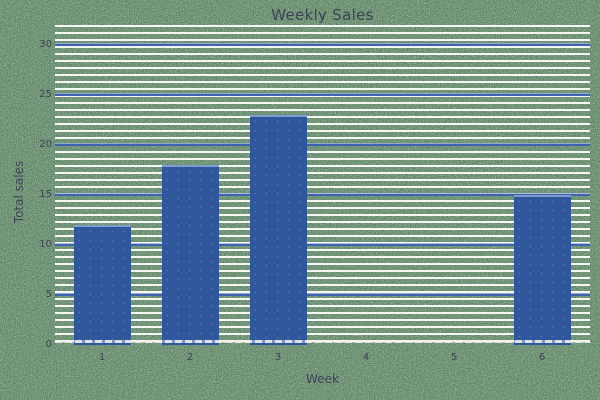  Describe the element at coordinates (322, 244) in the screenshot. I see `gridline-y10` at that location.